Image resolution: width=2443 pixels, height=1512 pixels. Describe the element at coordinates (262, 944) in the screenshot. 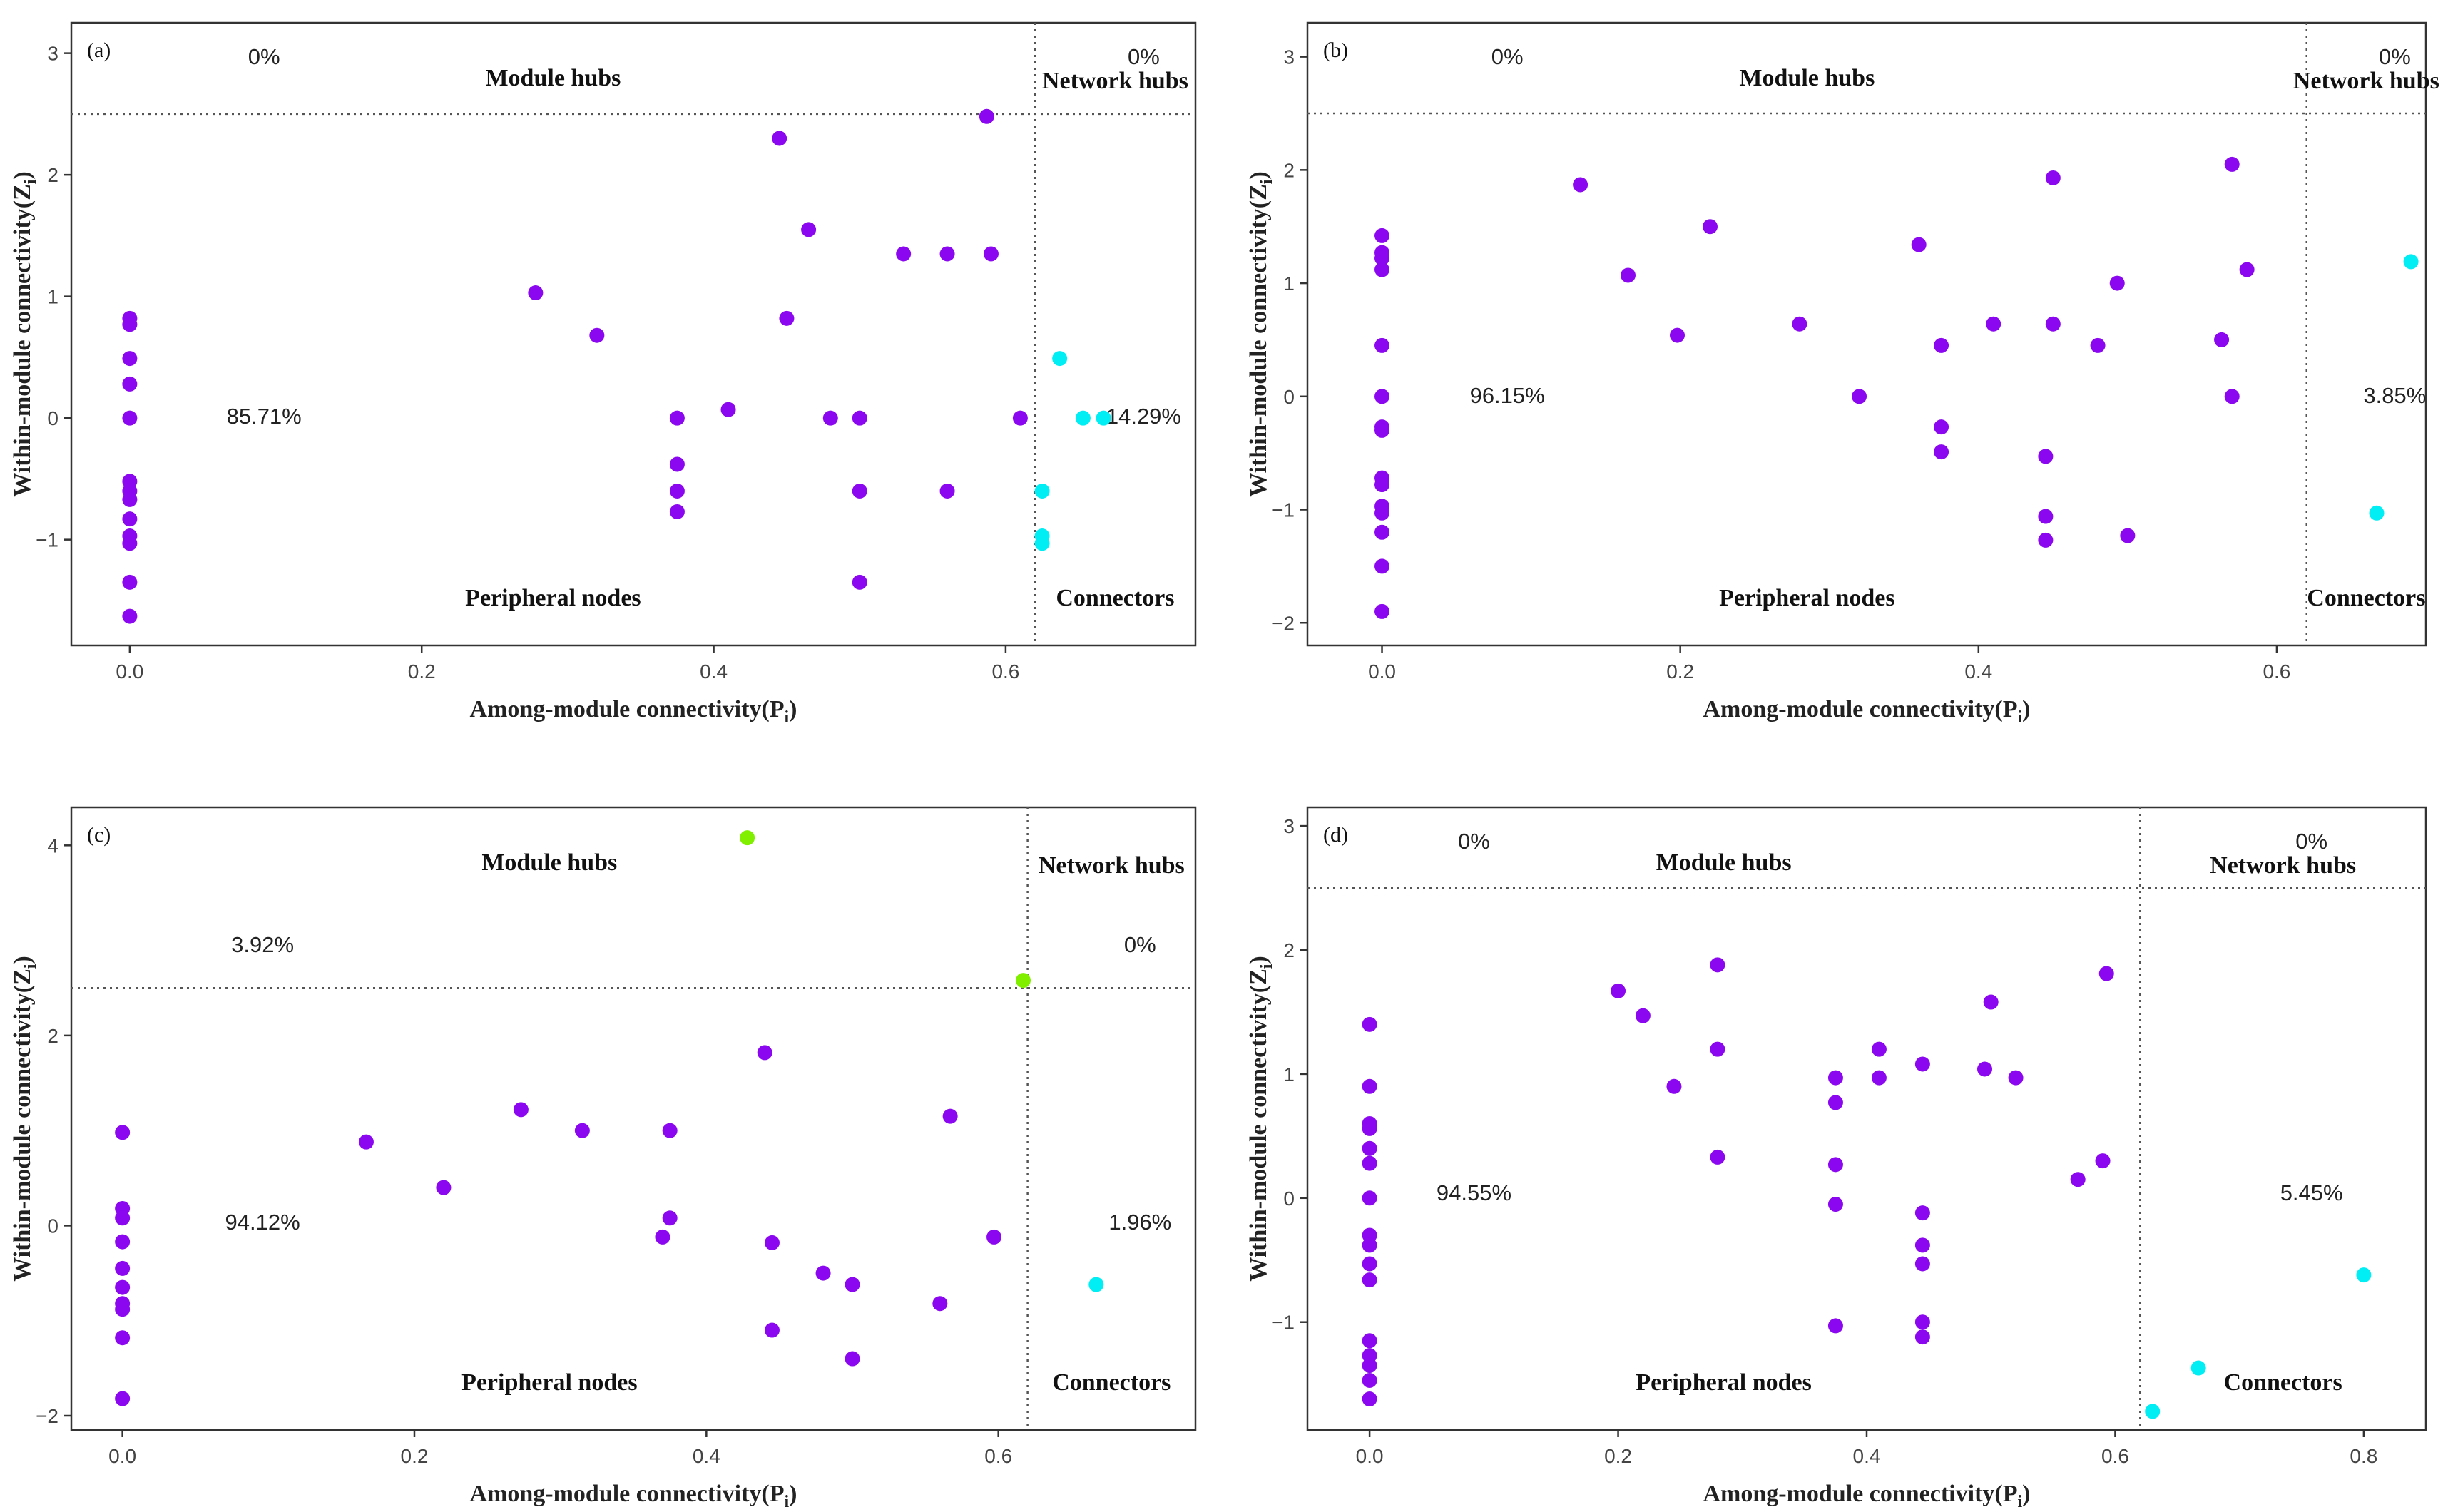

I see `module-hubs-percent: 3.92%` at that location.